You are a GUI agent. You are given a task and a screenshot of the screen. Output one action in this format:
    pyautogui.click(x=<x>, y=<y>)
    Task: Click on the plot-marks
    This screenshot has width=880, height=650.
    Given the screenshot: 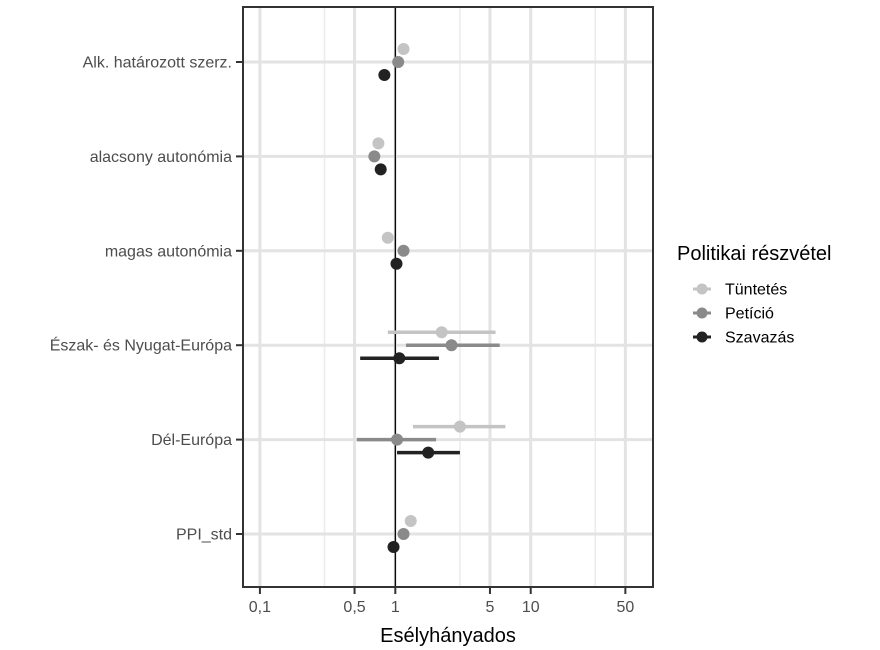 What is the action you would take?
    pyautogui.click(x=431, y=298)
    